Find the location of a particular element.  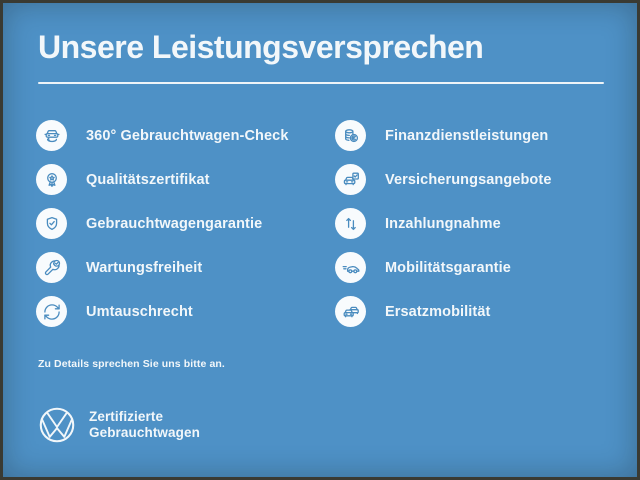

brand-text: Zertifizierte Gebrauchtwagen is located at coordinates (144, 425).